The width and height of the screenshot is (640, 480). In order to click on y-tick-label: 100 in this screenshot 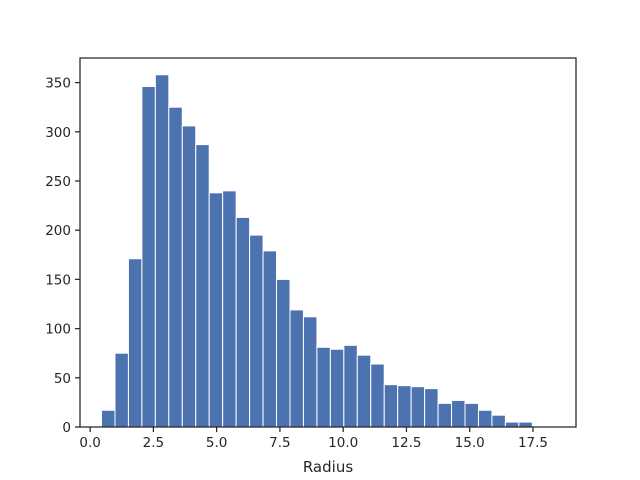, I will do `click(58, 330)`.